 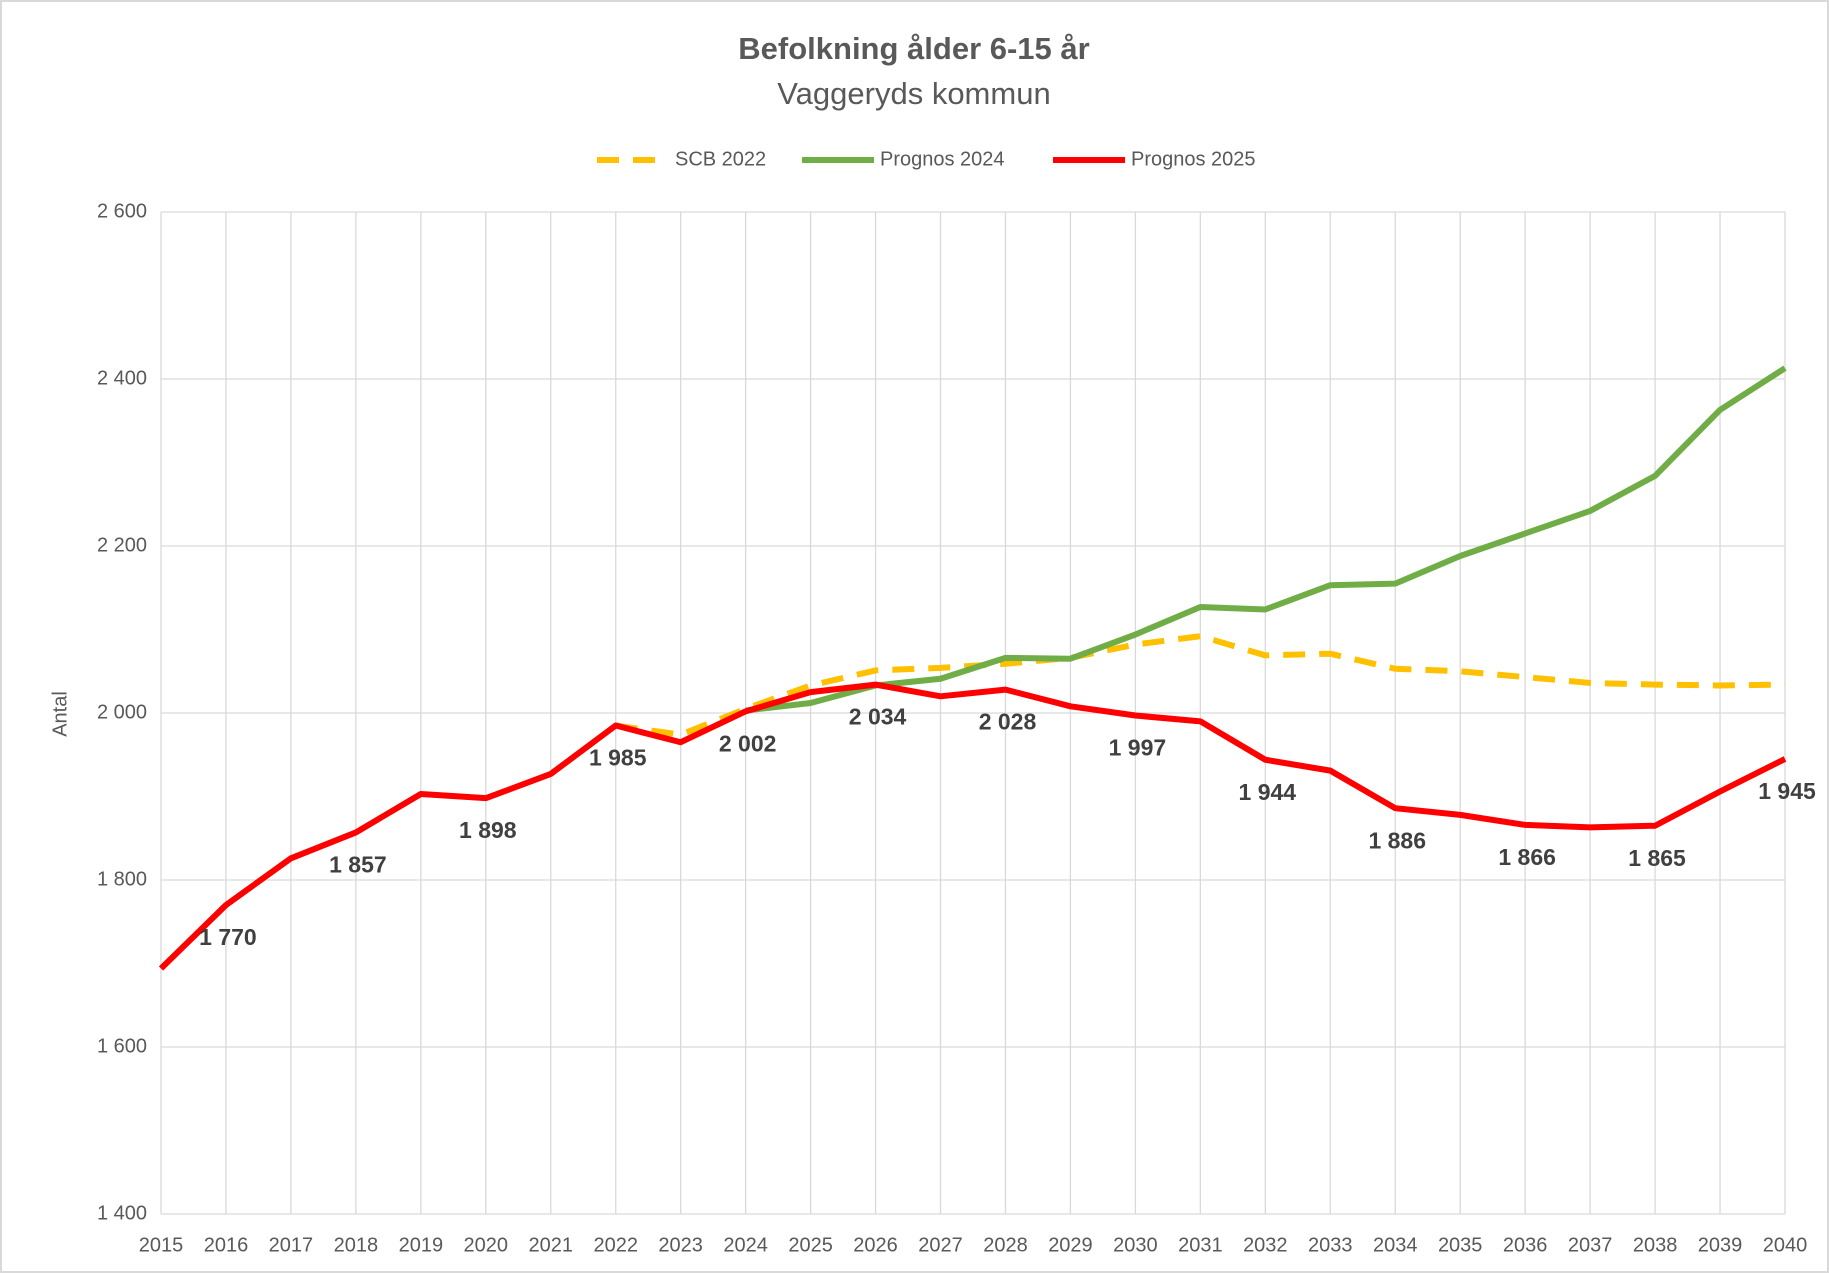 I want to click on data-label: 1 865, so click(x=1657, y=858).